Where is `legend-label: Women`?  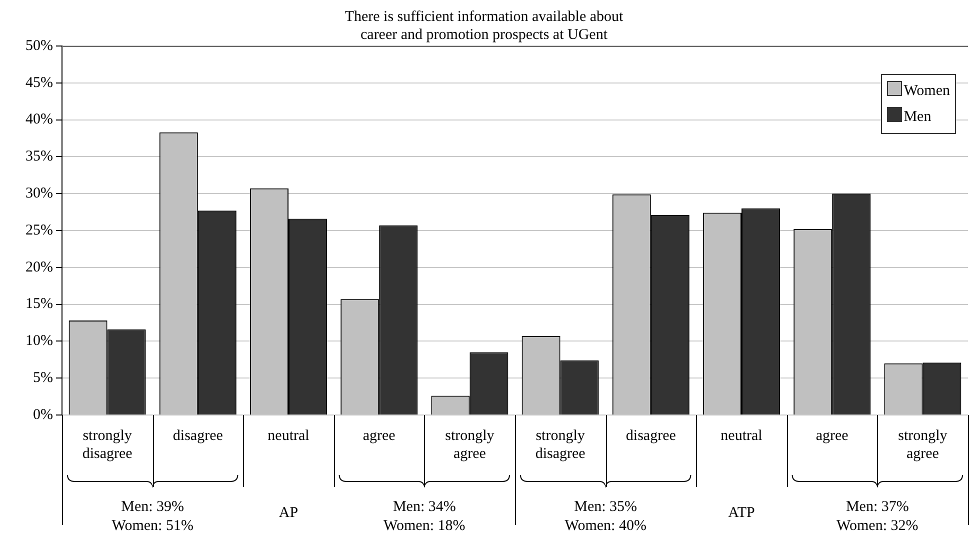
legend-label: Women is located at coordinates (927, 91).